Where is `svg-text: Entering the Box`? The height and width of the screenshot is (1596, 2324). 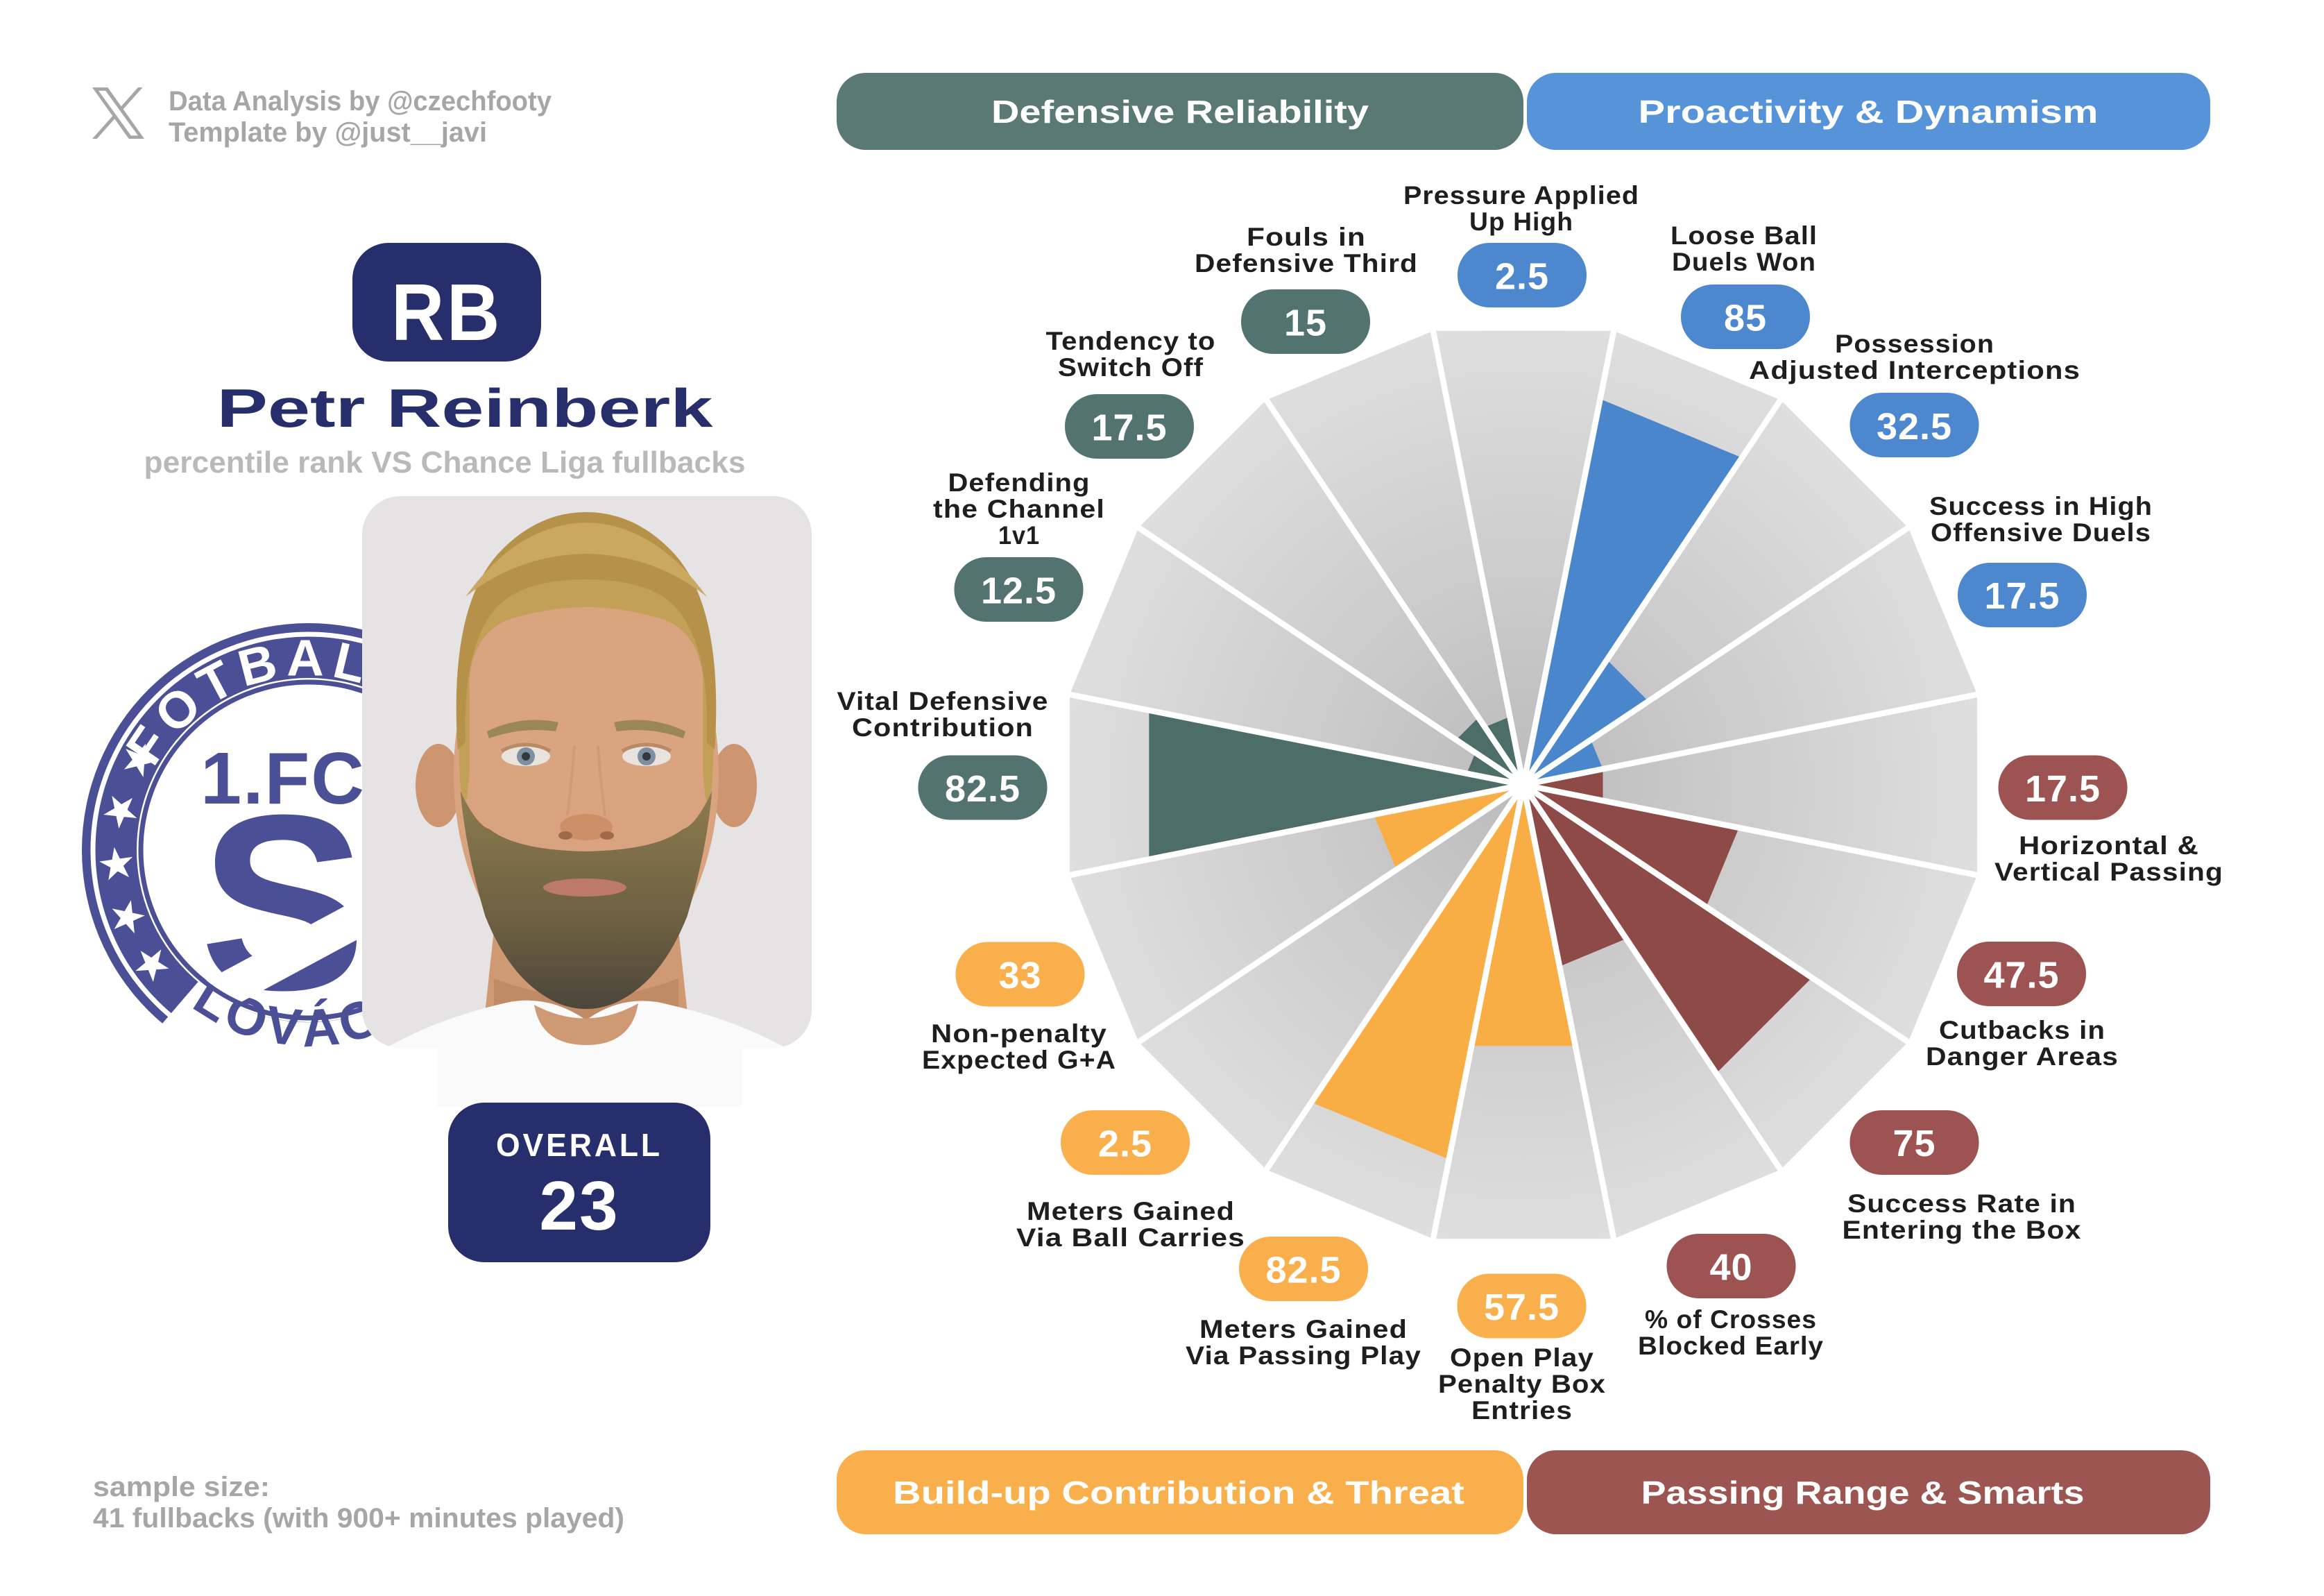 svg-text: Entering the Box is located at coordinates (1963, 1230).